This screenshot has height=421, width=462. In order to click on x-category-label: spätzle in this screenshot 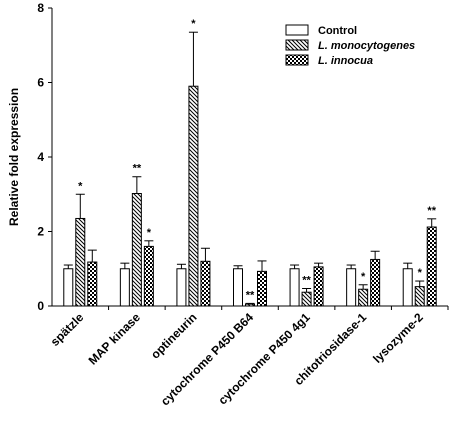, I will do `click(67, 329)`.